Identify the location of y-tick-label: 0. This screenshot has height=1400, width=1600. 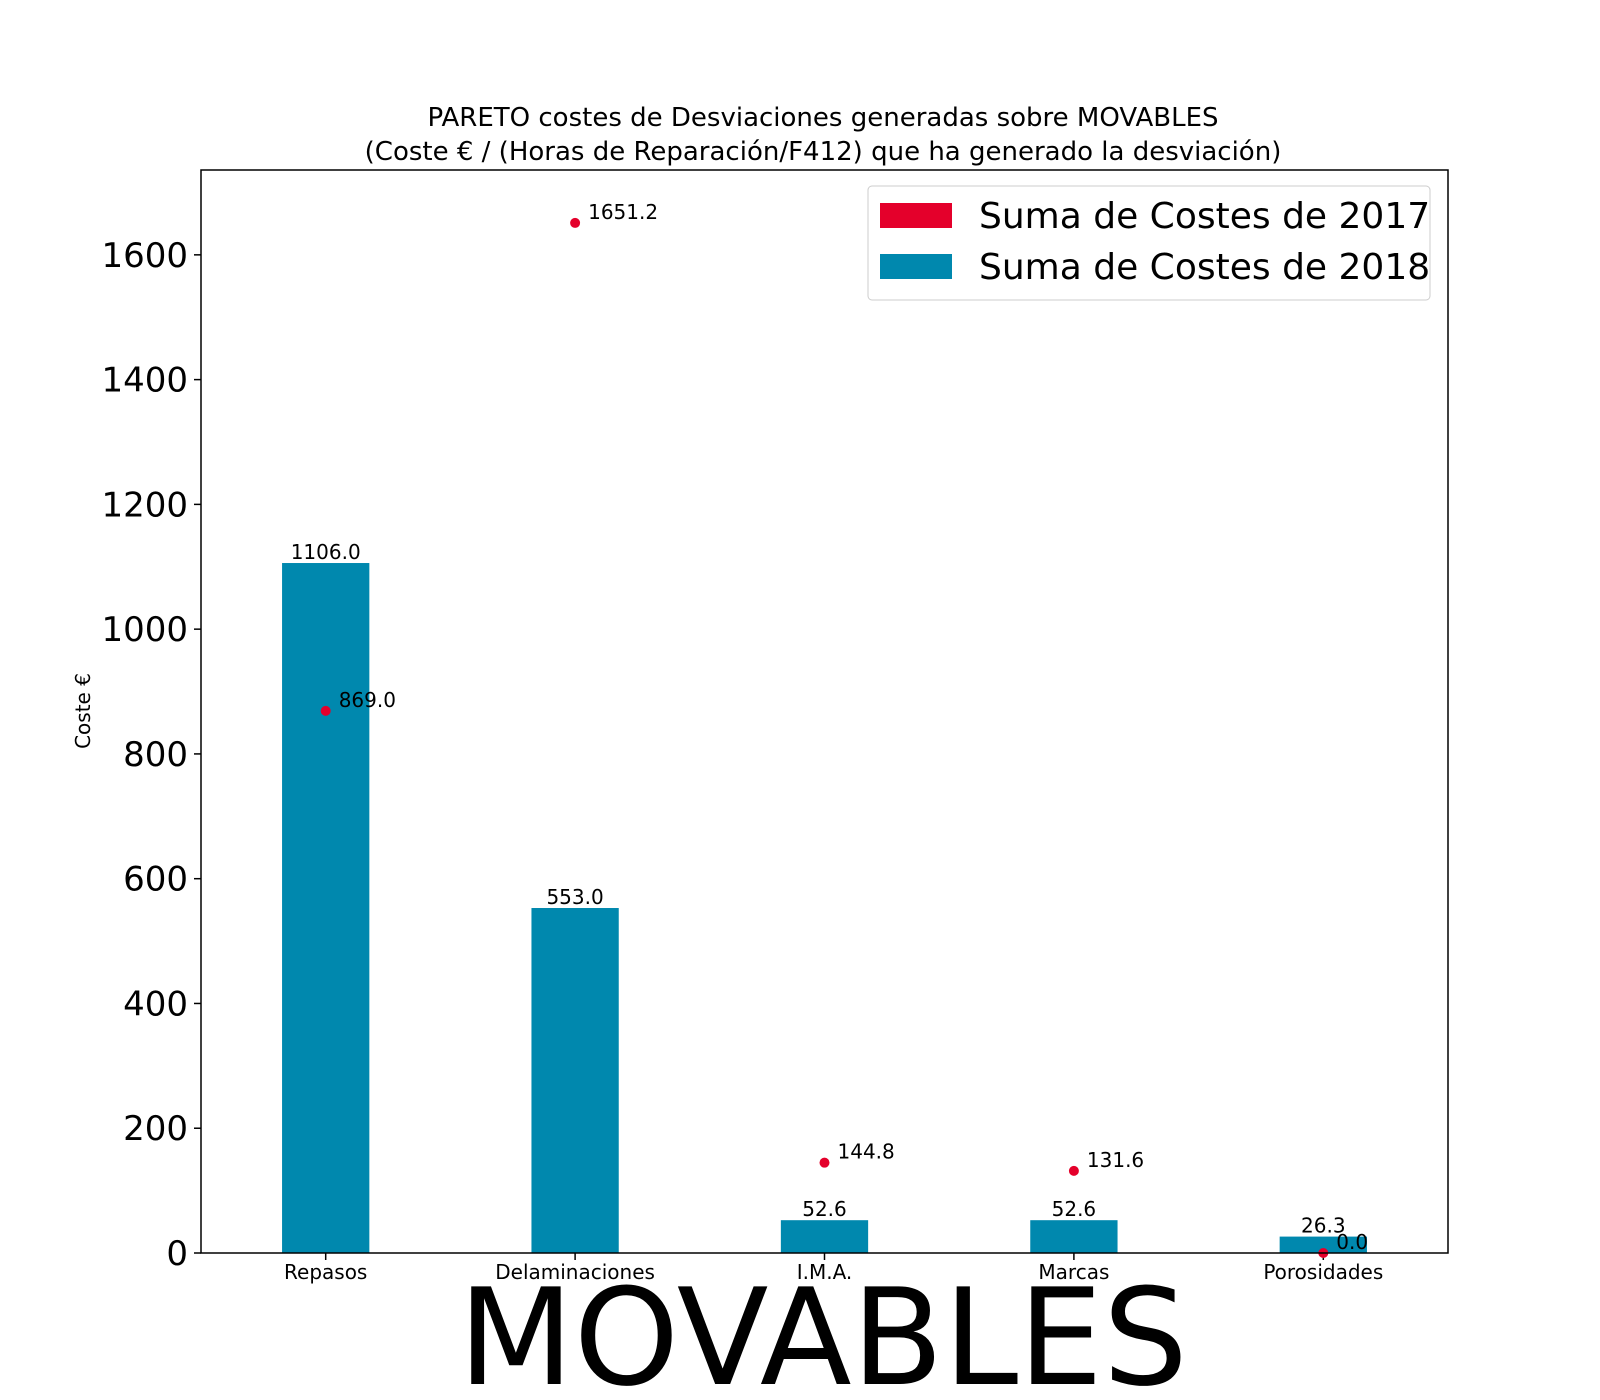
(177, 1254).